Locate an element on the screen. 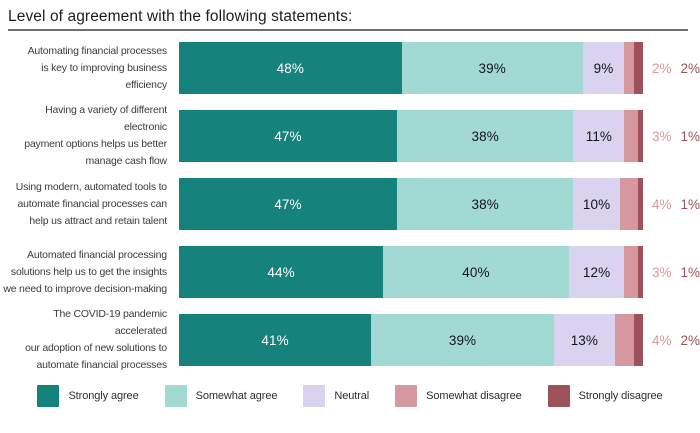 The height and width of the screenshot is (433, 700). segment-value-label: 9% is located at coordinates (603, 68).